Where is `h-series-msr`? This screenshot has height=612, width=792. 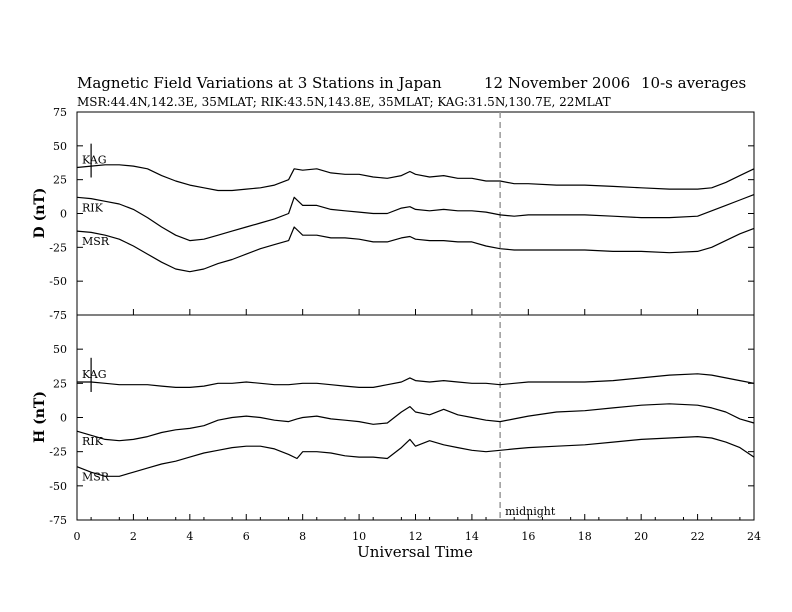 h-series-msr is located at coordinates (415, 456).